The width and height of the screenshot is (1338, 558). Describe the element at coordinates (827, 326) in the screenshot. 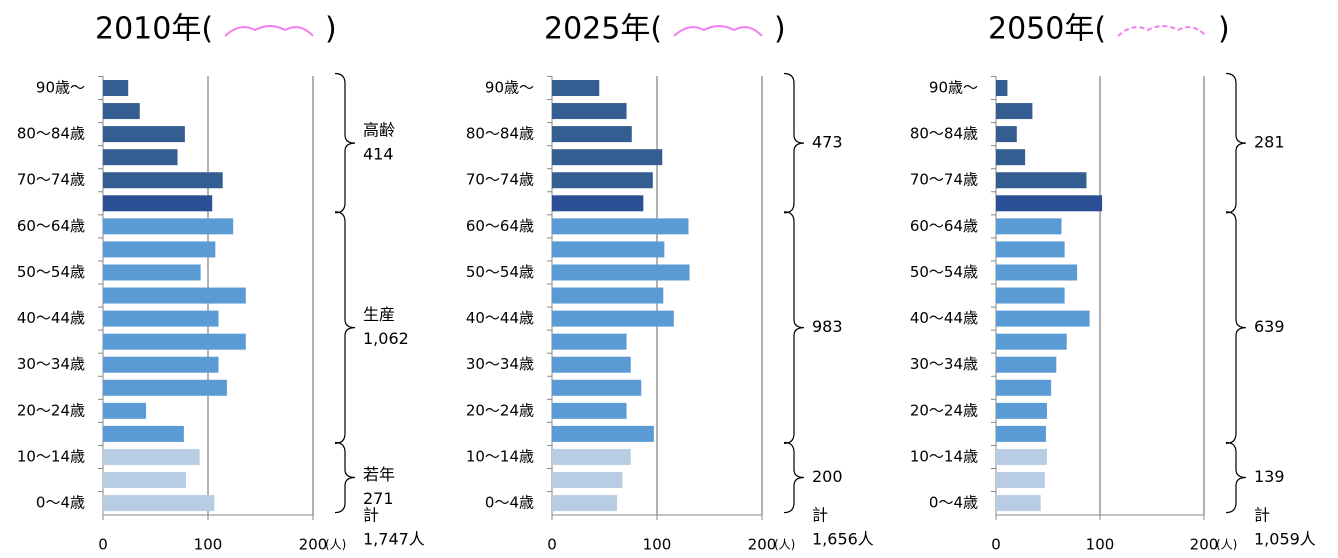

I see `group-total: 983` at that location.